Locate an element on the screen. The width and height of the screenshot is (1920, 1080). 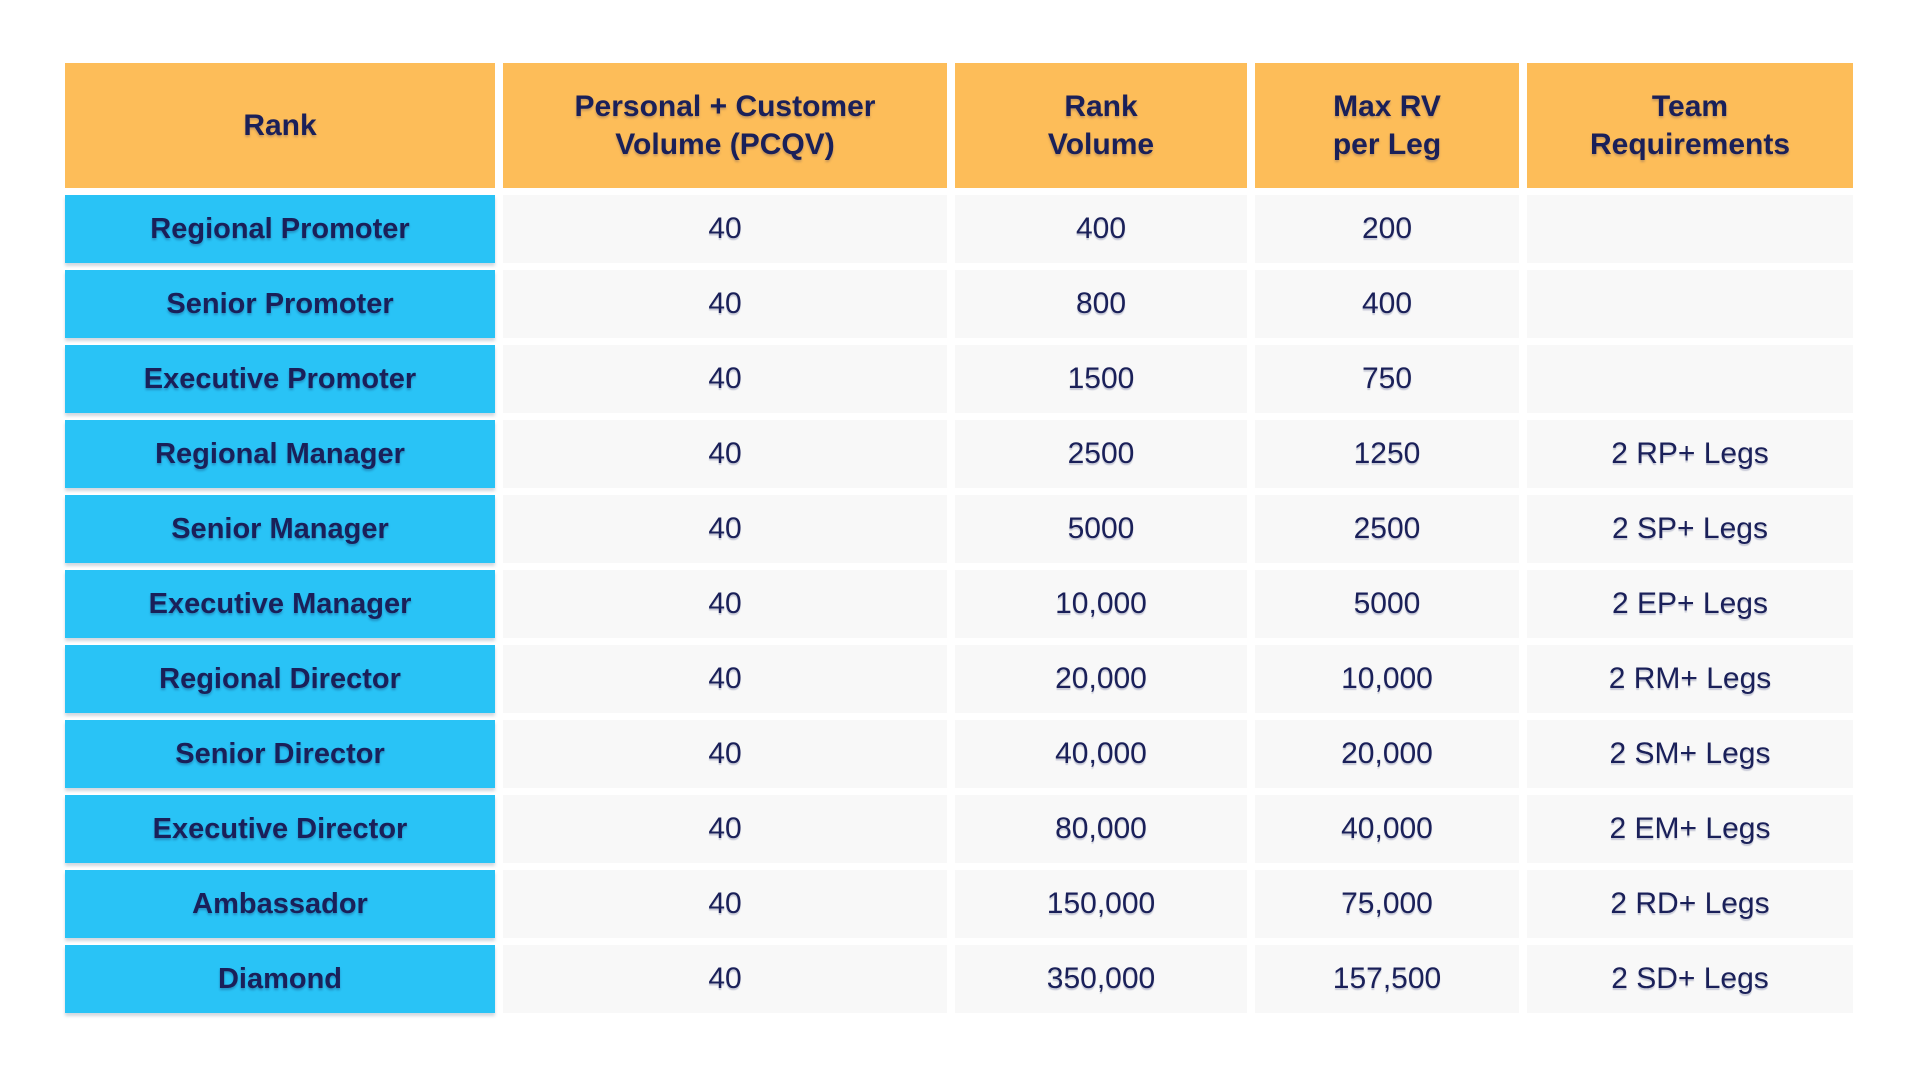
value-cell-max_rv: 10,000 is located at coordinates (1387, 679).